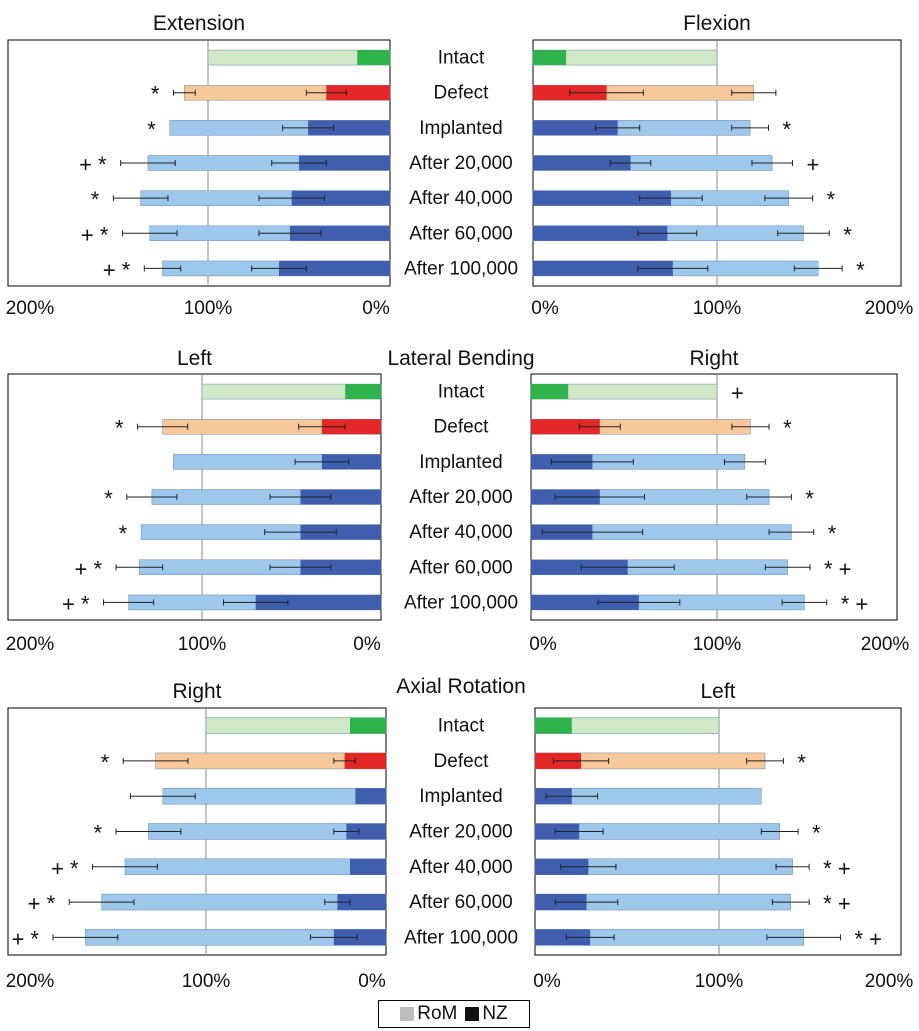 The height and width of the screenshot is (1031, 919). Describe the element at coordinates (717, 691) in the screenshot. I see `right-panel-title: Left` at that location.